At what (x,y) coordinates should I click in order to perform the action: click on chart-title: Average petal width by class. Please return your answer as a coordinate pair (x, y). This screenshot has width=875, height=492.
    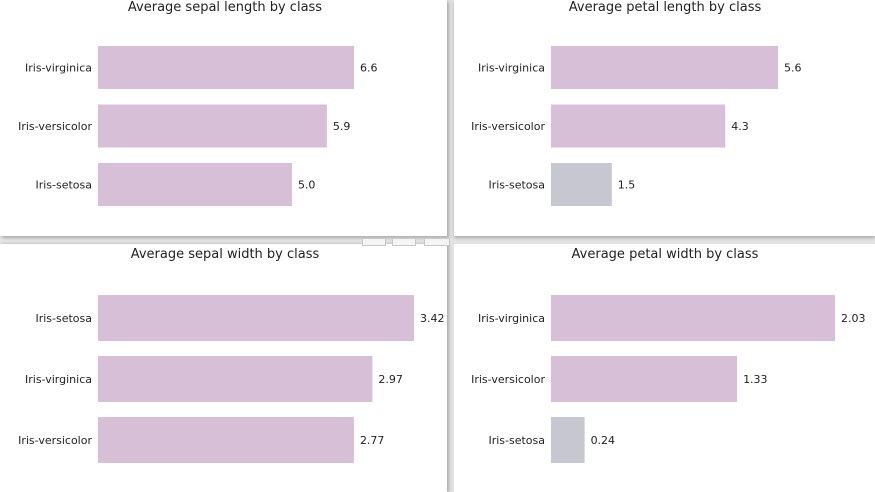
    Looking at the image, I should click on (665, 254).